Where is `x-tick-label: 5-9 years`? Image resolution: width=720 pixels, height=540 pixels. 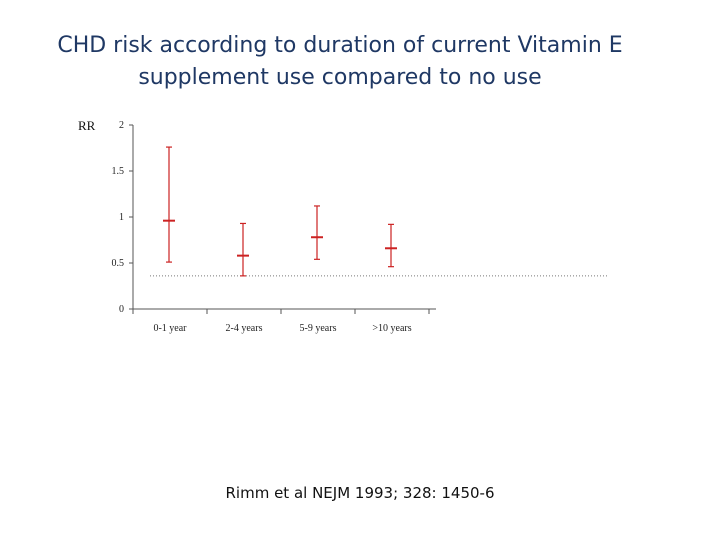 x-tick-label: 5-9 years is located at coordinates (318, 328).